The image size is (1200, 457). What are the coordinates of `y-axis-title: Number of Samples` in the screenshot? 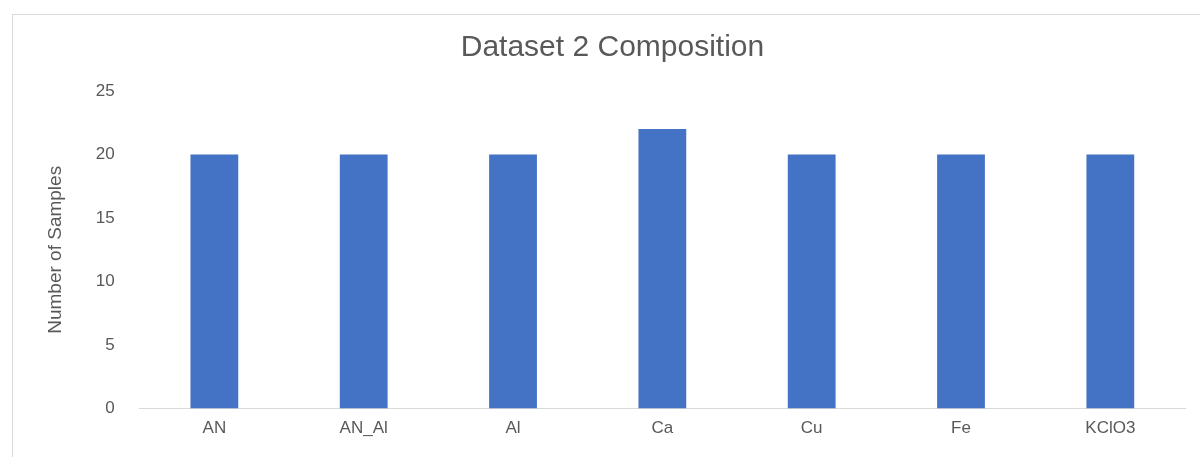 It's located at (54, 249).